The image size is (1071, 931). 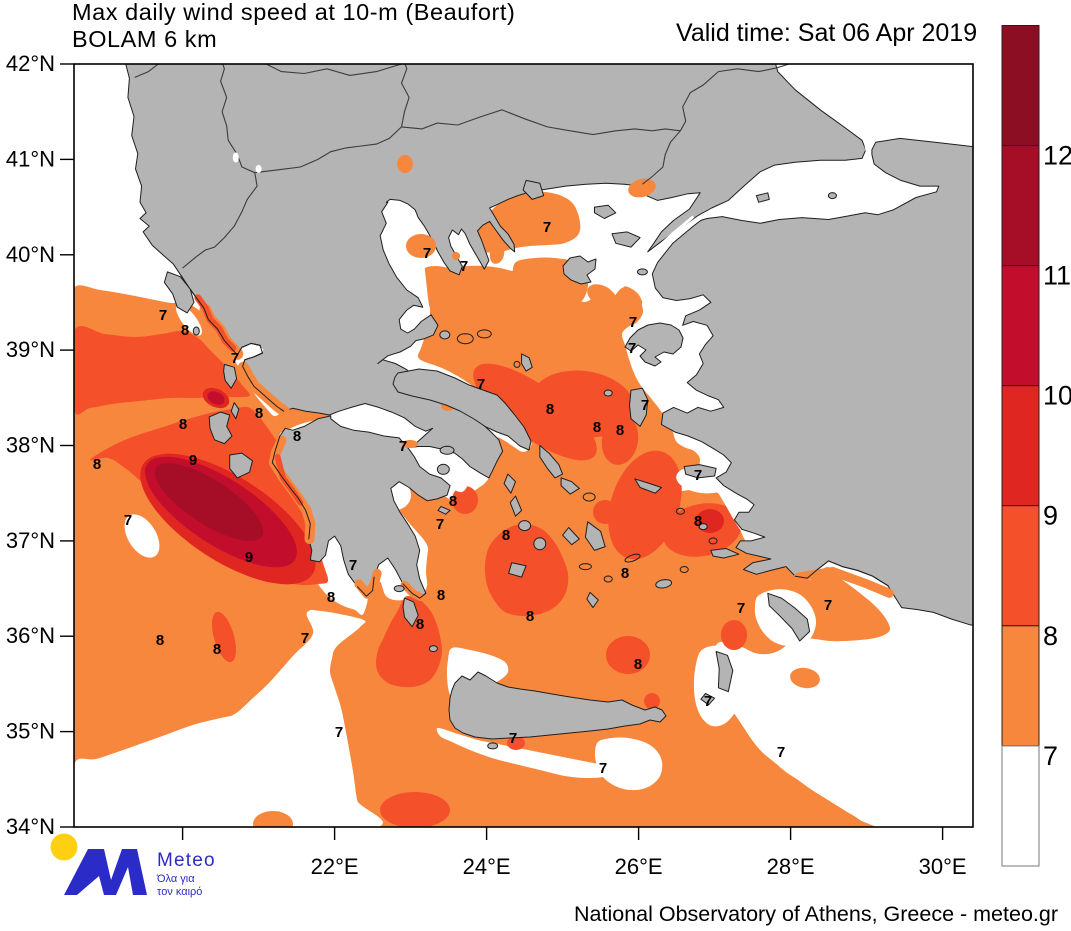 What do you see at coordinates (639, 866) in the screenshot?
I see `svg-text: 26°E` at bounding box center [639, 866].